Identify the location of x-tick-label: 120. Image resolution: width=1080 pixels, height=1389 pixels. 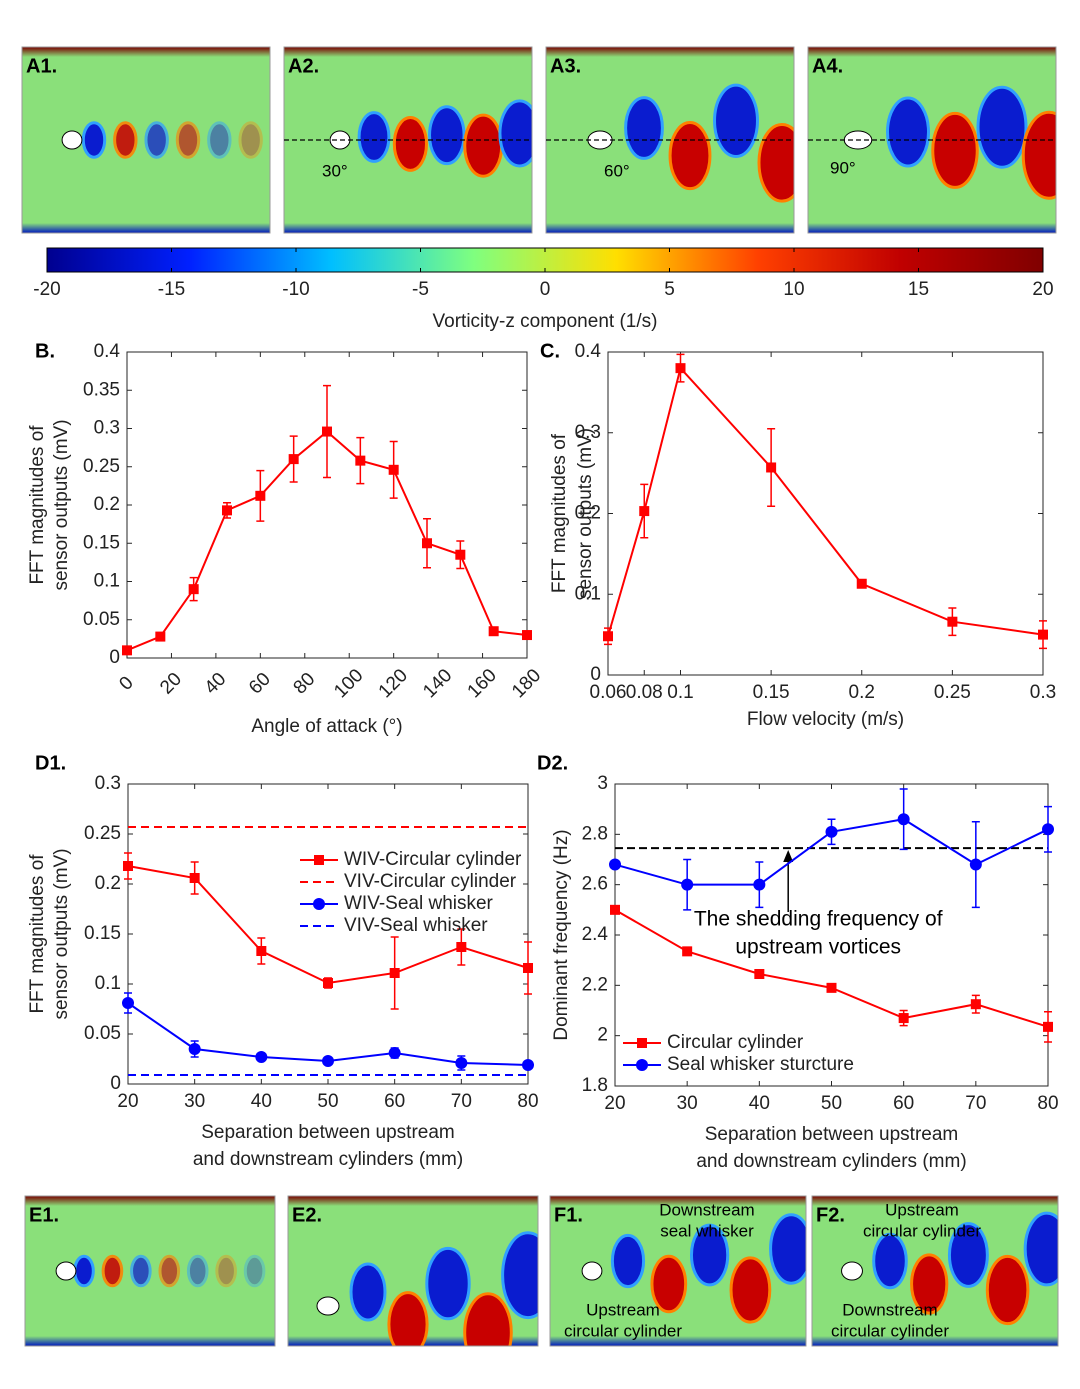
(393, 683).